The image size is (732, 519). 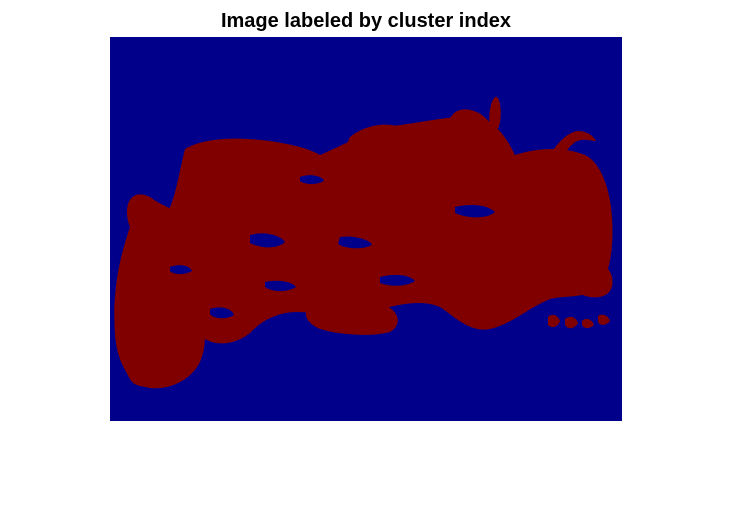 I want to click on plot-title: Image labeled by cluster index, so click(x=366, y=21).